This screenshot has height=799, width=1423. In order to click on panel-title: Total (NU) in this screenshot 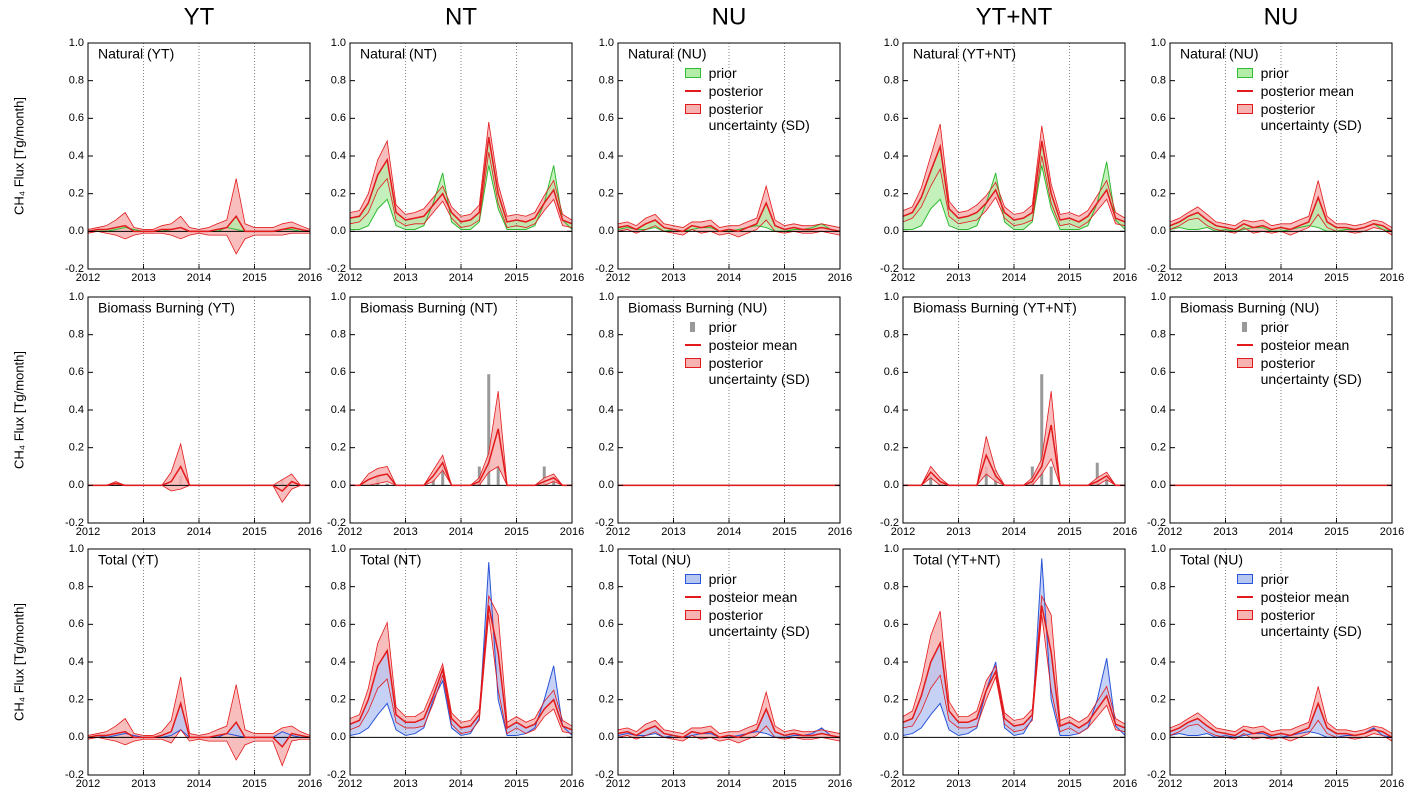, I will do `click(1211, 560)`.